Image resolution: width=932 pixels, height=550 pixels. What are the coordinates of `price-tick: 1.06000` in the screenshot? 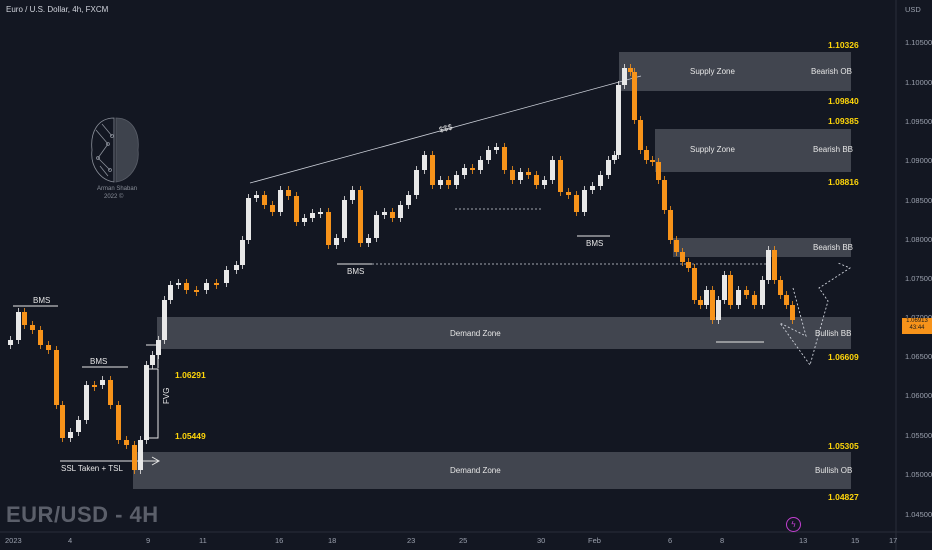 It's located at (918, 395).